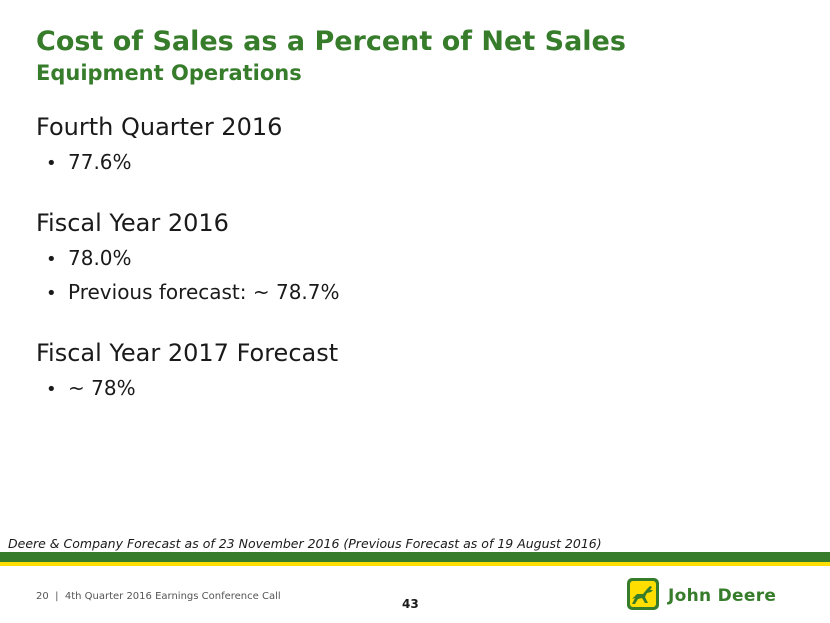 Image resolution: width=830 pixels, height=623 pixels. I want to click on section-fiscal-year-2017: Fiscal Year 2017 Forecast • ~ 78%, so click(386, 372).